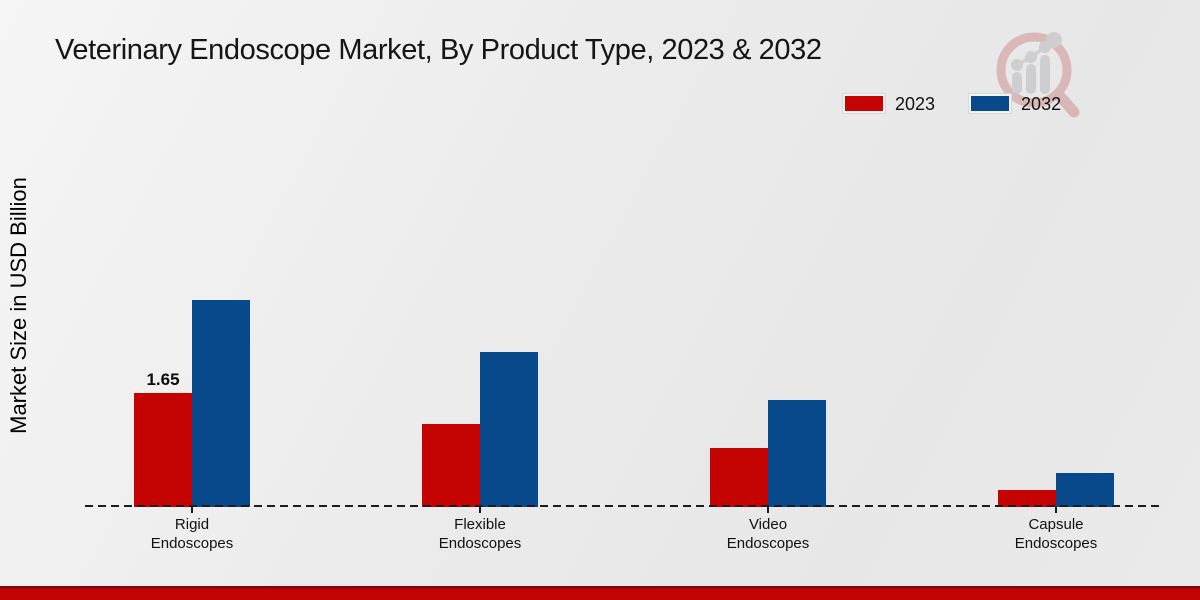 The width and height of the screenshot is (1200, 600). What do you see at coordinates (192, 534) in the screenshot?
I see `x-label-rigid-endoscopes: Rigid Endoscopes` at bounding box center [192, 534].